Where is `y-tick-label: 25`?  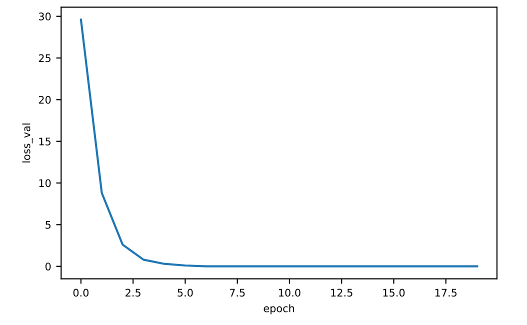
y-tick-label: 25 is located at coordinates (44, 58).